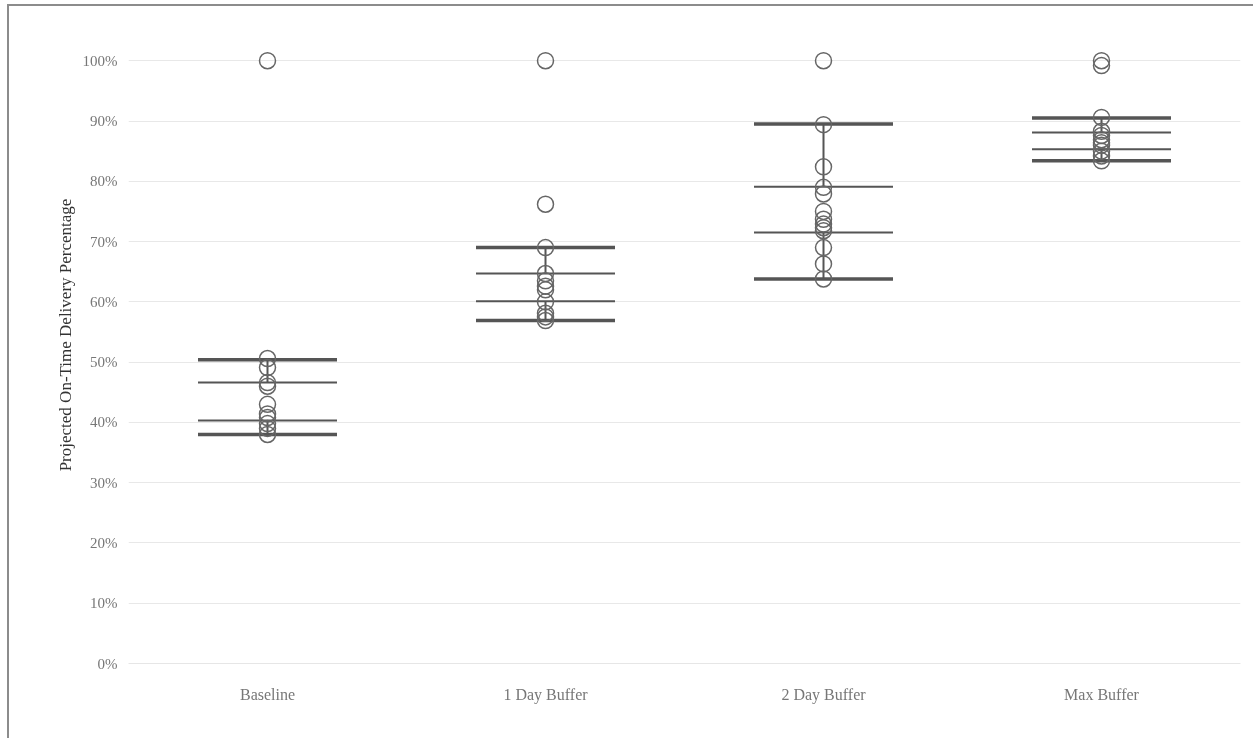 The image size is (1255, 740). What do you see at coordinates (104, 422) in the screenshot?
I see `y-tick-label: 40%` at bounding box center [104, 422].